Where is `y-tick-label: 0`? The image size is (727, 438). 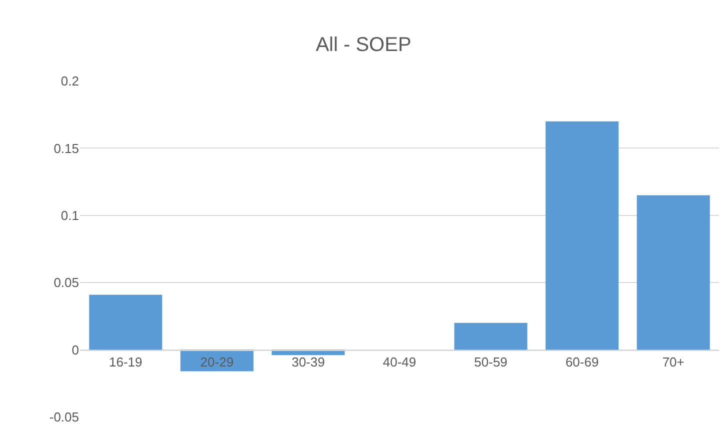
y-tick-label: 0 is located at coordinates (75, 350).